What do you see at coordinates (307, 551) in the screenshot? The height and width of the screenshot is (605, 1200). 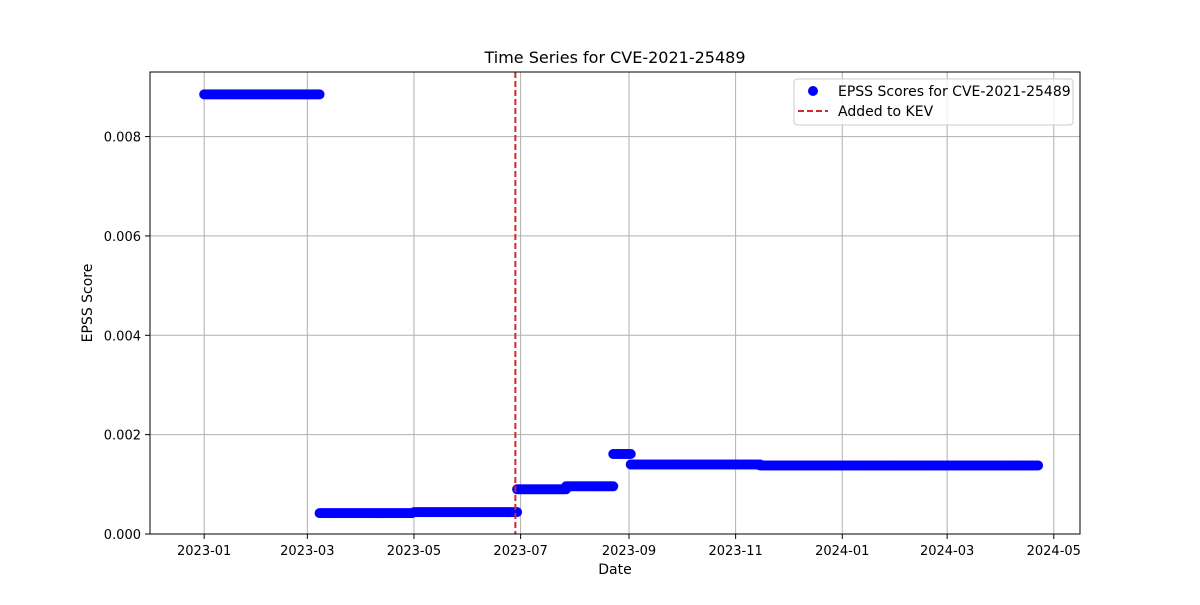 I see `x-tick-label: 2023-03` at bounding box center [307, 551].